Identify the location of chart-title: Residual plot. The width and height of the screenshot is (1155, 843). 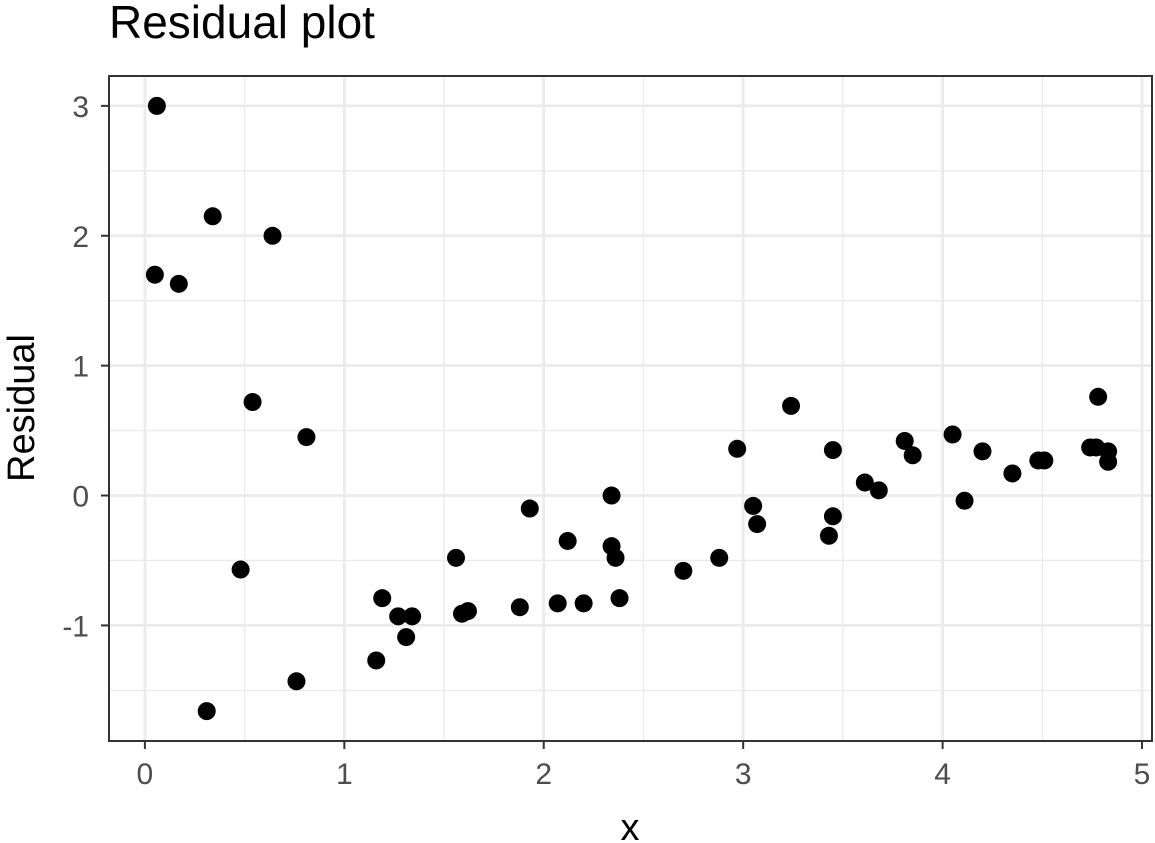
(242, 24).